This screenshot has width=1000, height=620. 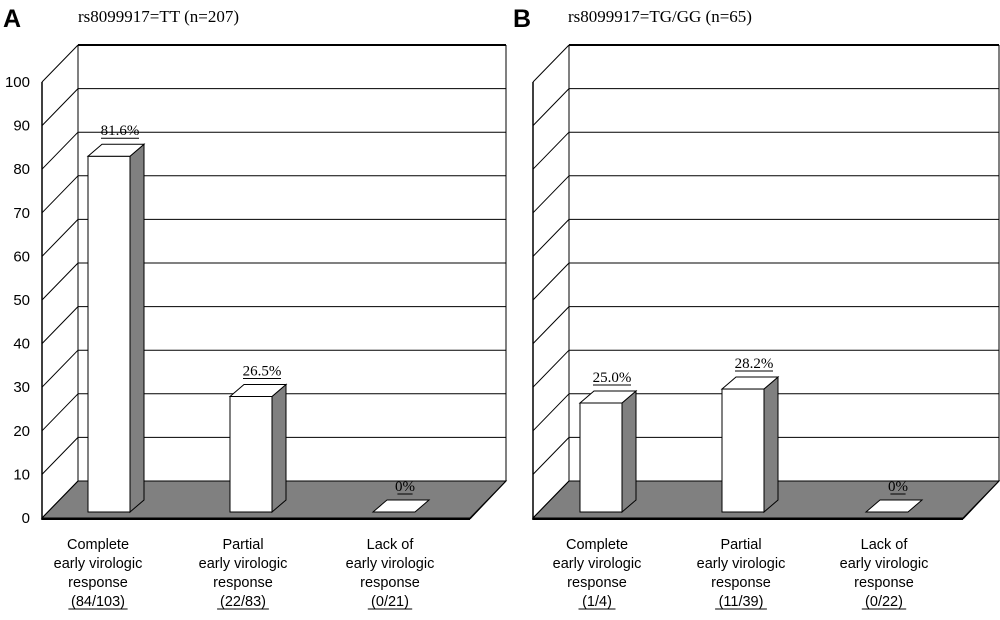 I want to click on y-tick-label: 90, so click(x=21, y=126).